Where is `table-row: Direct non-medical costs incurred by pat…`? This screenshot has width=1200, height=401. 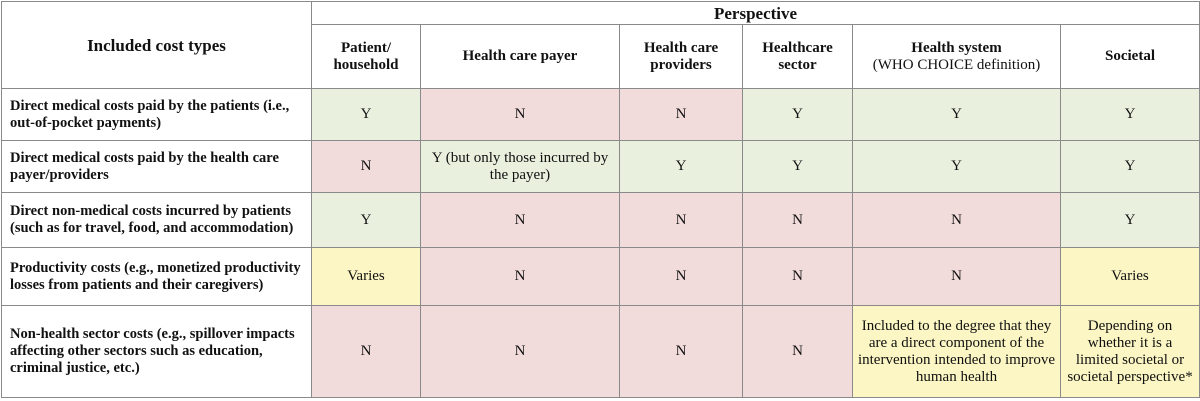 table-row: Direct non-medical costs incurred by pat… is located at coordinates (600, 220).